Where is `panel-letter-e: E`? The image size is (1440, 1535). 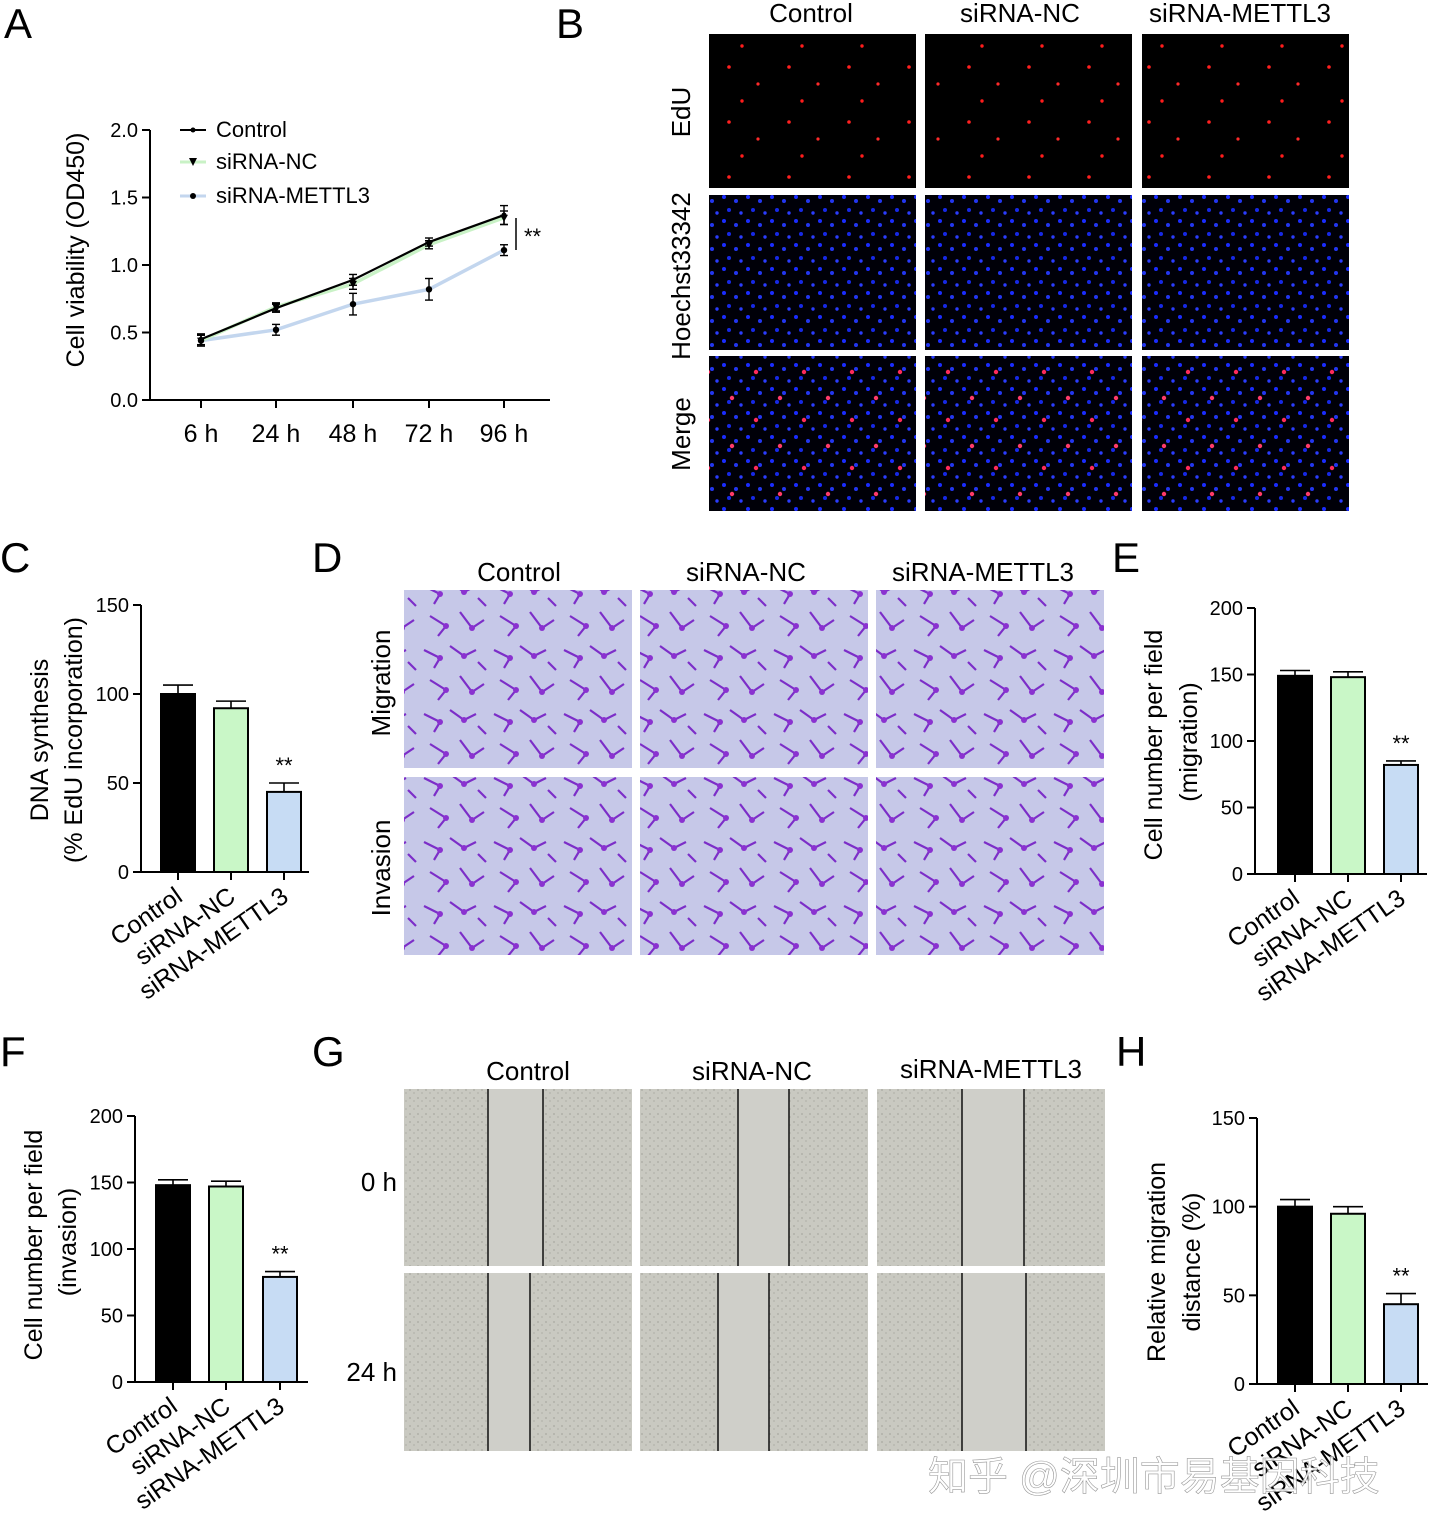 panel-letter-e: E is located at coordinates (1126, 557).